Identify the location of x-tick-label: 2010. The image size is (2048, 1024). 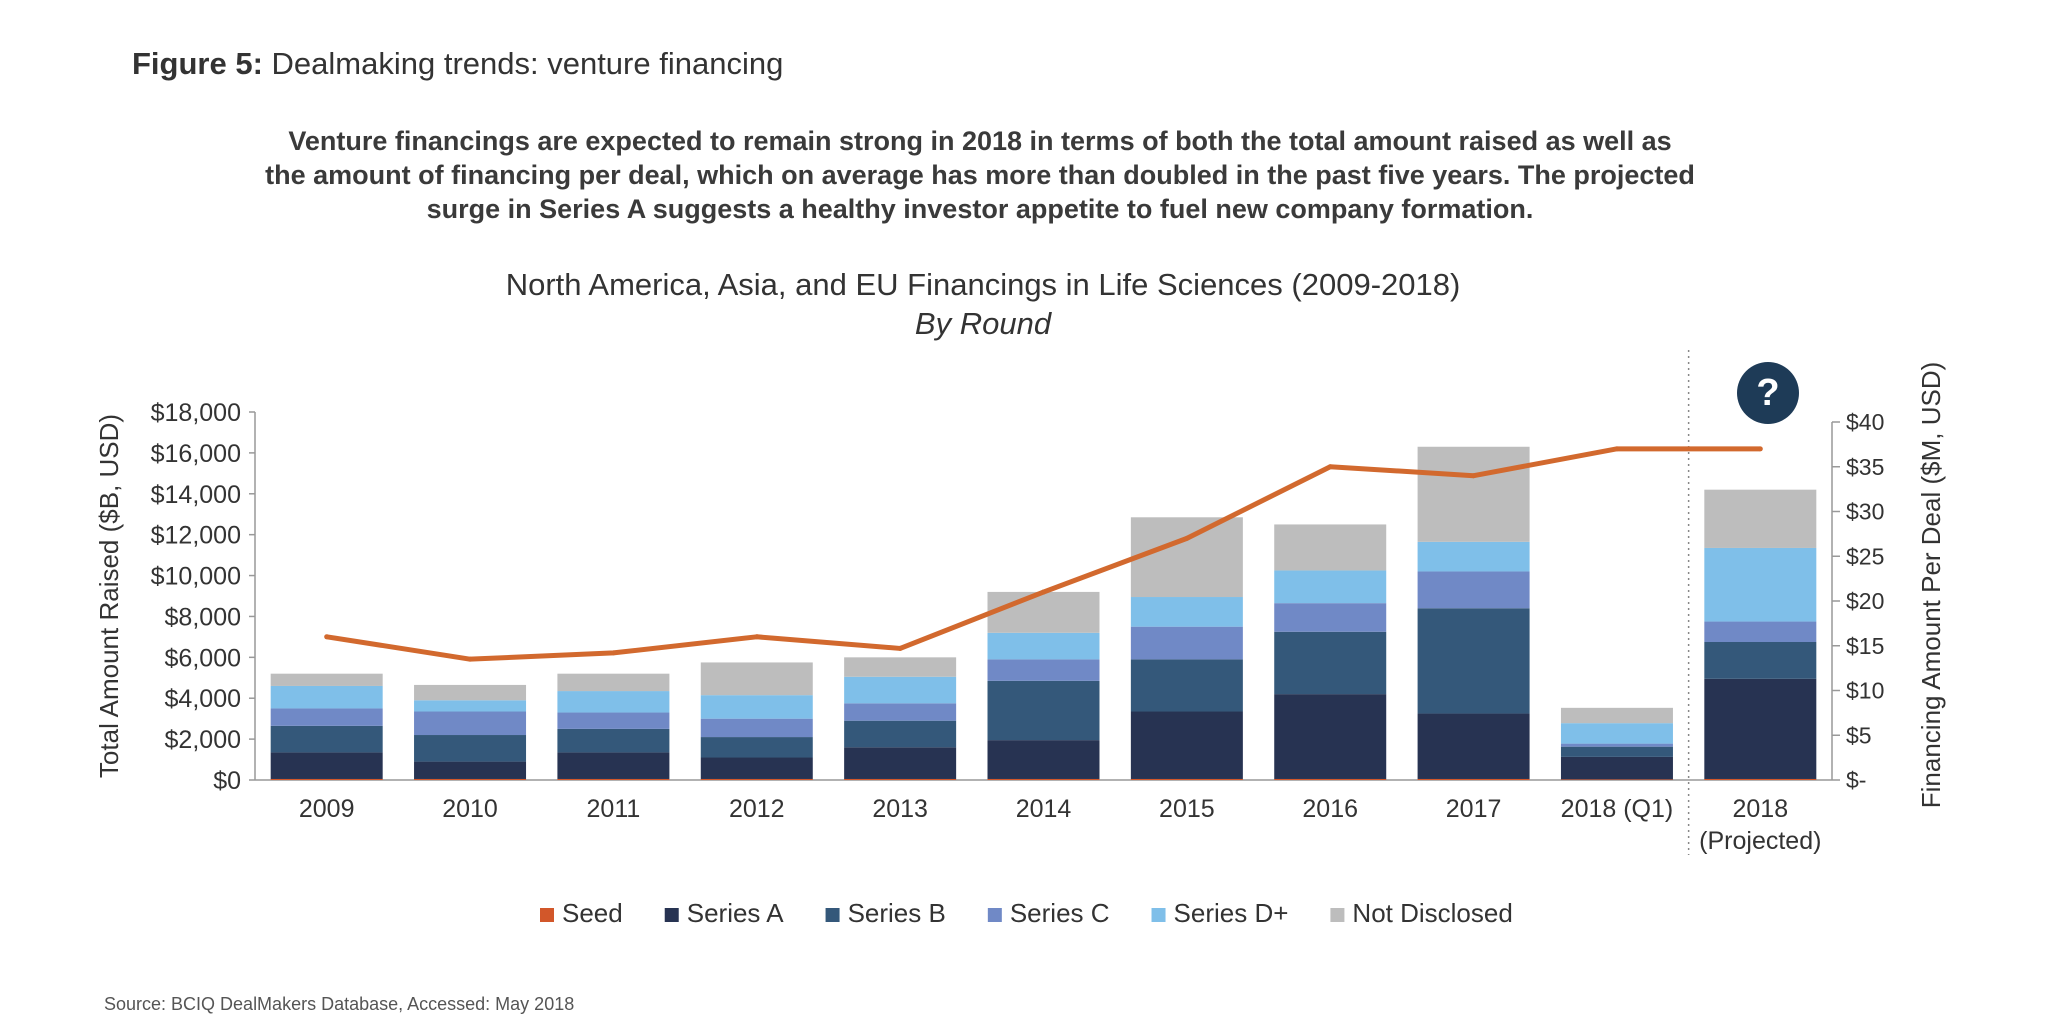
(470, 809).